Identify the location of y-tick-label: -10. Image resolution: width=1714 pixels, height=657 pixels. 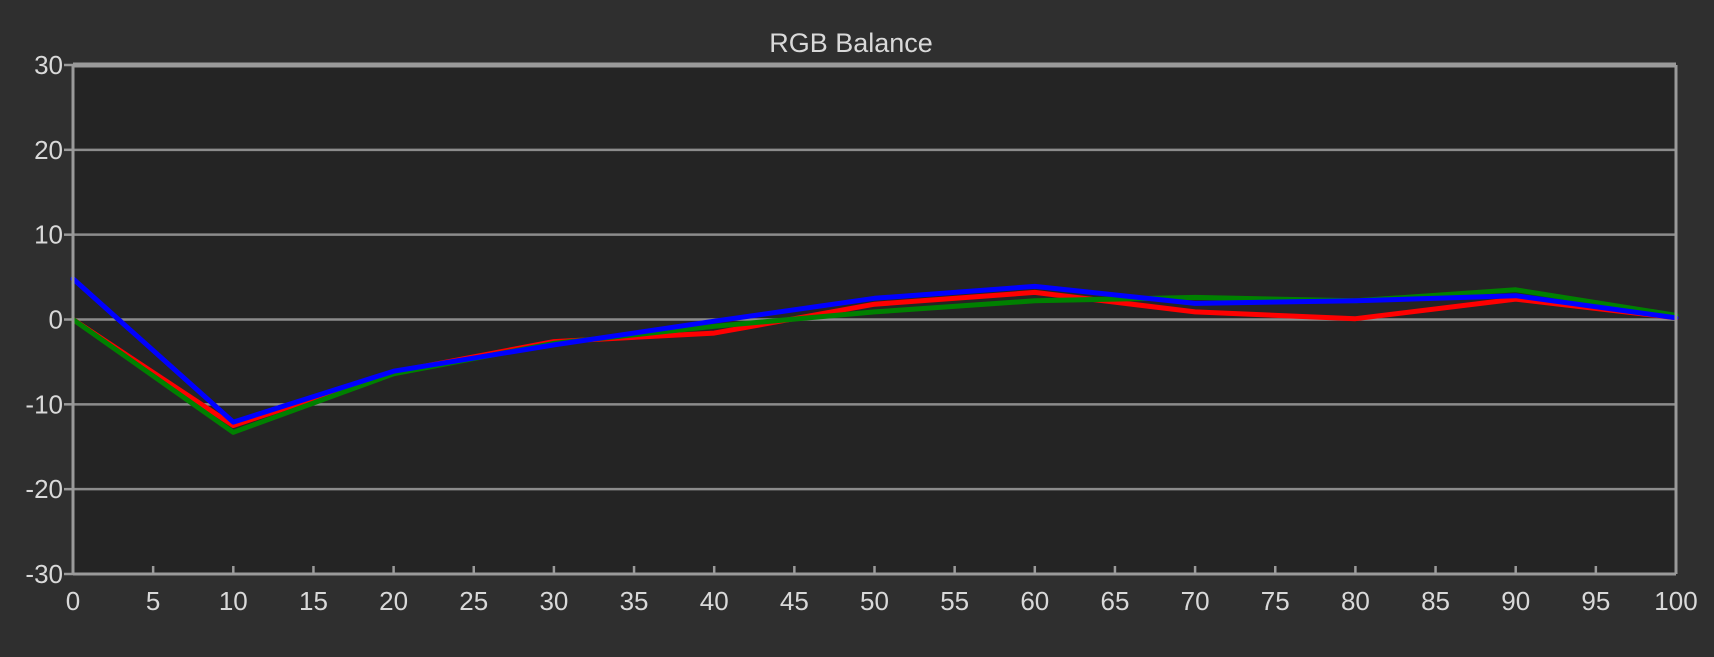
(44, 404).